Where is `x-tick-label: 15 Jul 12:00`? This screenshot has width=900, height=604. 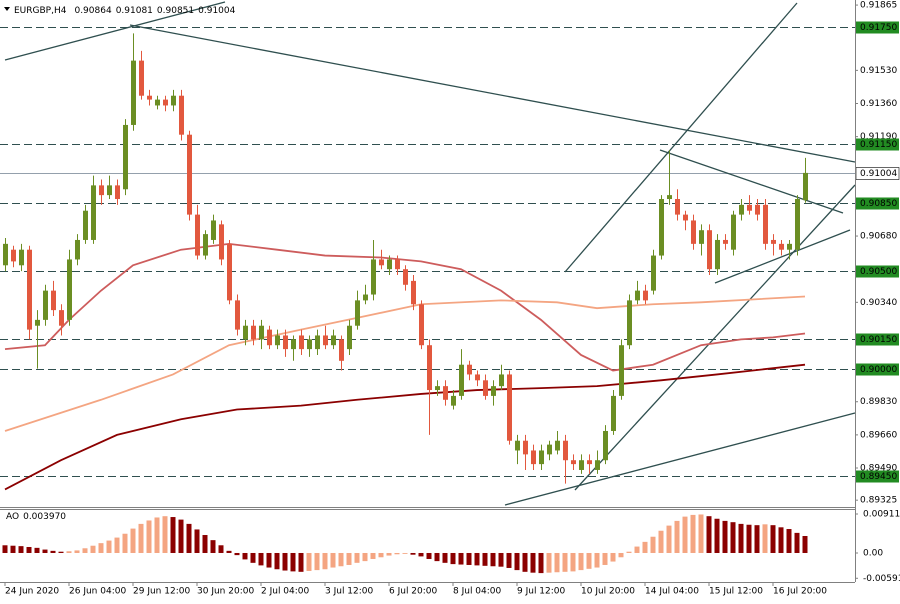
x-tick-label: 15 Jul 12:00 is located at coordinates (736, 592).